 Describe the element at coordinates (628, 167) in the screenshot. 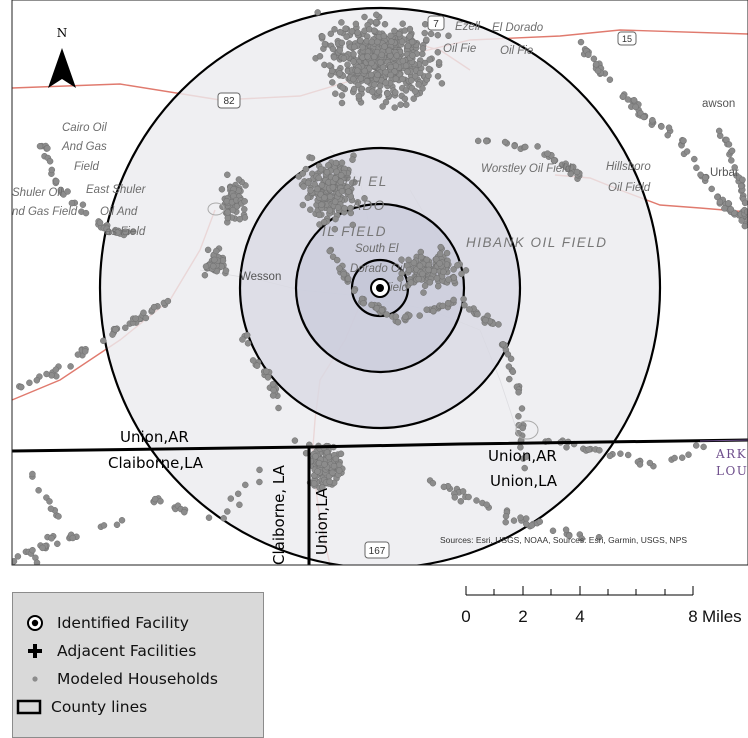

I see `place-hillsboro-1: Hillsboro` at that location.